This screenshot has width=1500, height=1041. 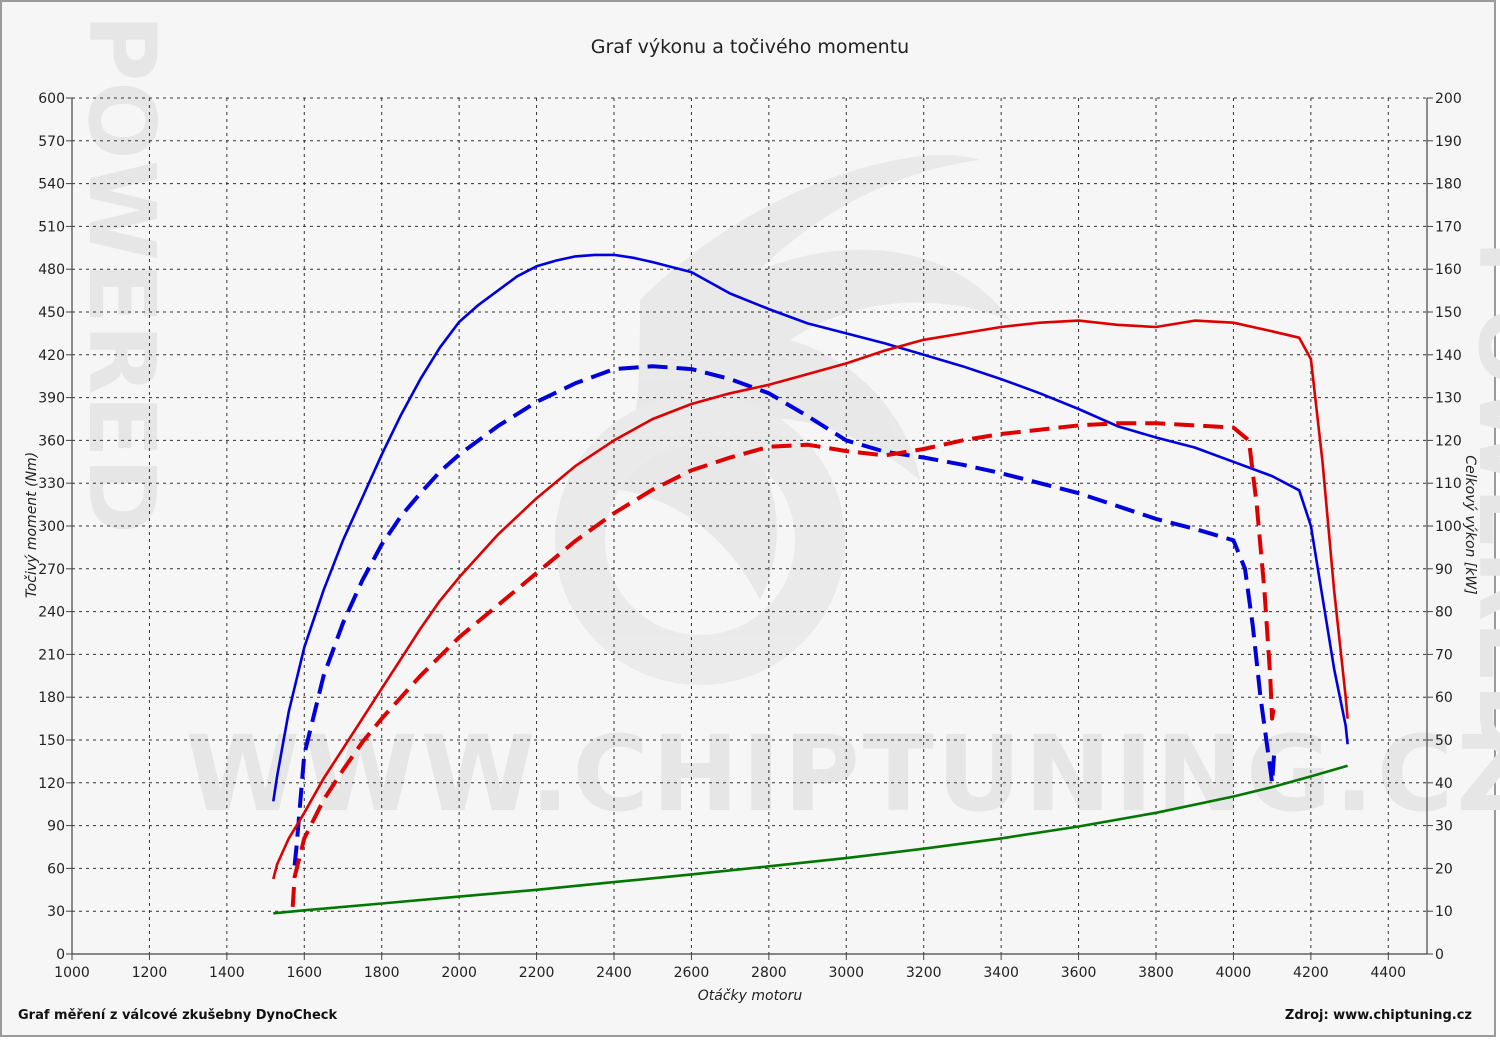 I want to click on y-left-tick-label: 330, so click(x=51, y=484).